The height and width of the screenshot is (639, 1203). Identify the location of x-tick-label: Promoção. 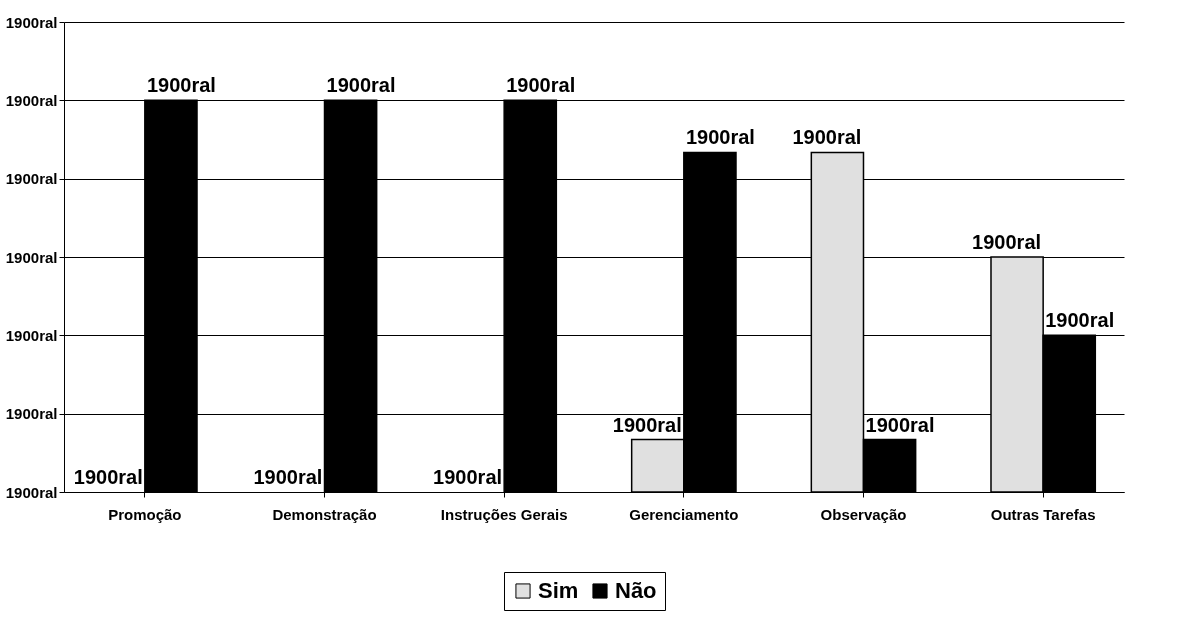
(145, 514).